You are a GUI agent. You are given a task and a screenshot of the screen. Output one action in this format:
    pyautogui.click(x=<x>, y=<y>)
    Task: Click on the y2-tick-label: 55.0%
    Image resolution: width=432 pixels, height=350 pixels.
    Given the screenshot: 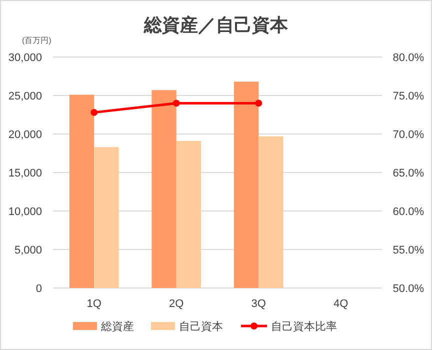 What is the action you would take?
    pyautogui.click(x=408, y=250)
    